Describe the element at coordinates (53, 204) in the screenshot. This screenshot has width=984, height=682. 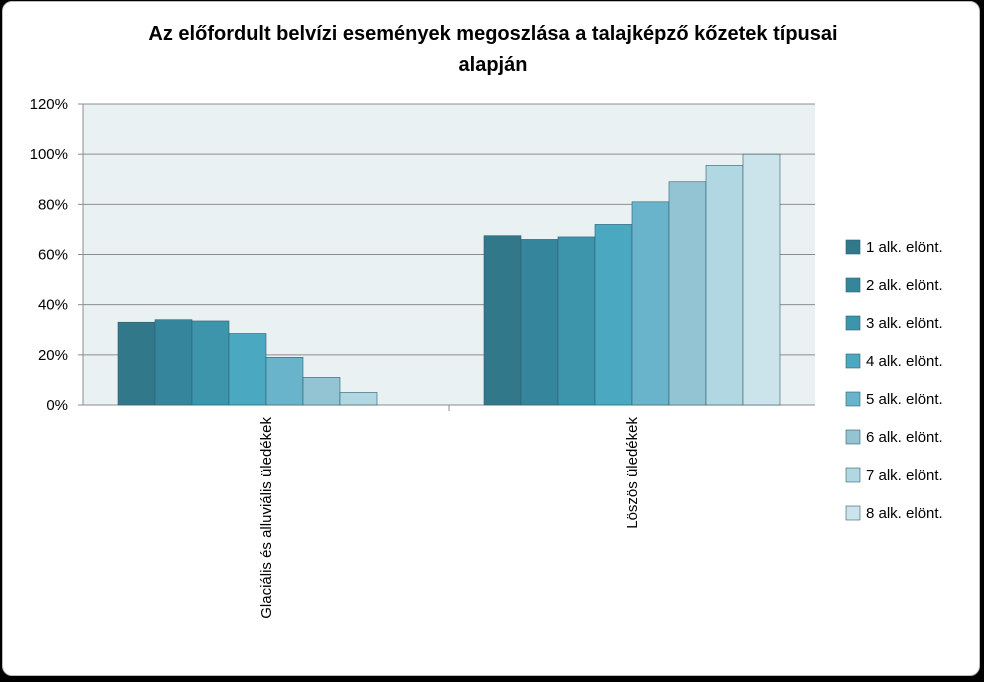
I see `y-tick-label: 80%` at that location.